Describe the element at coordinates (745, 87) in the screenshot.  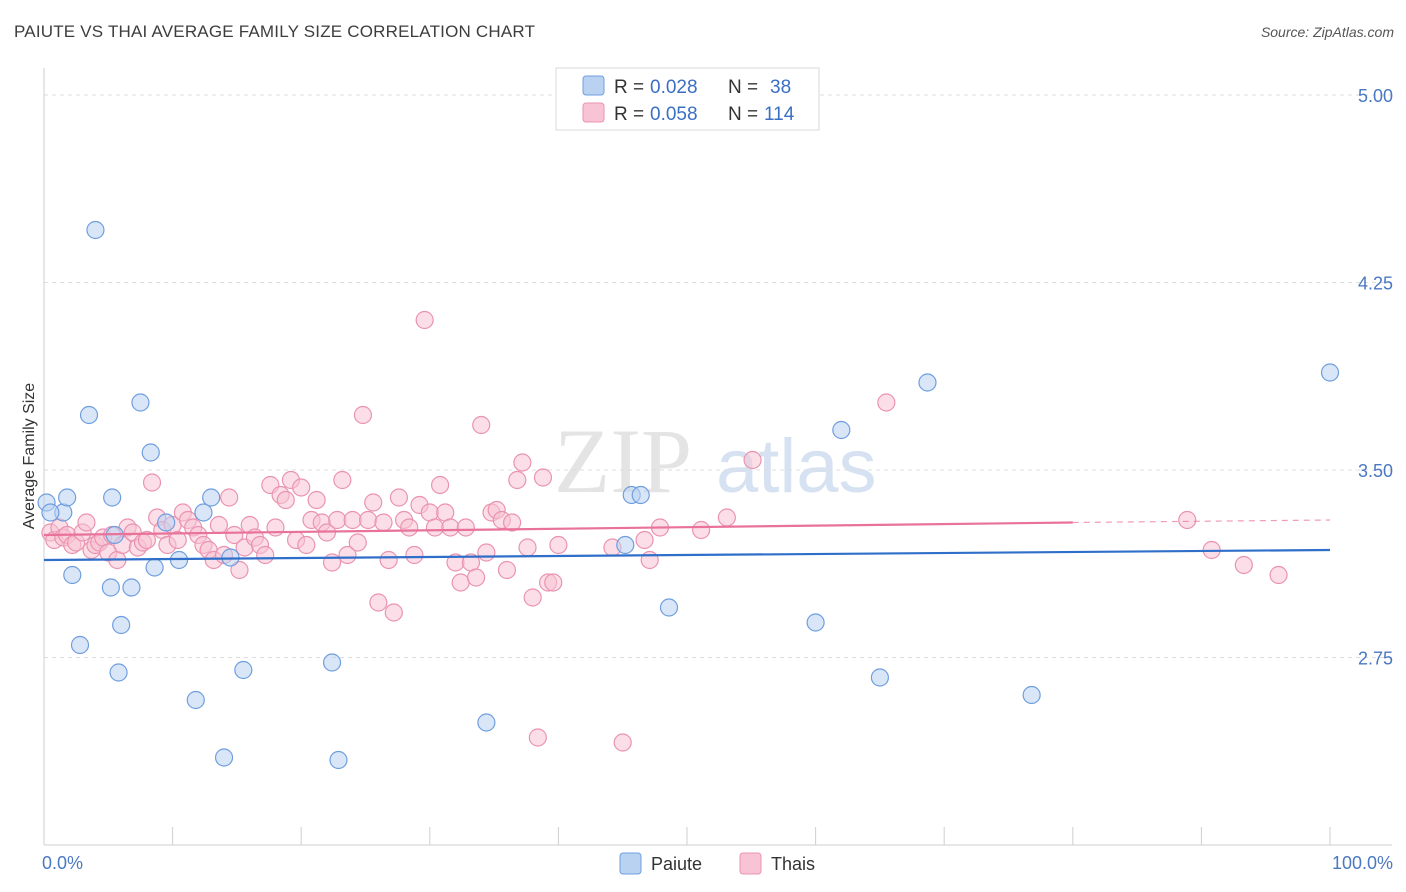
I see `legend-paiute-n-label: N =` at that location.